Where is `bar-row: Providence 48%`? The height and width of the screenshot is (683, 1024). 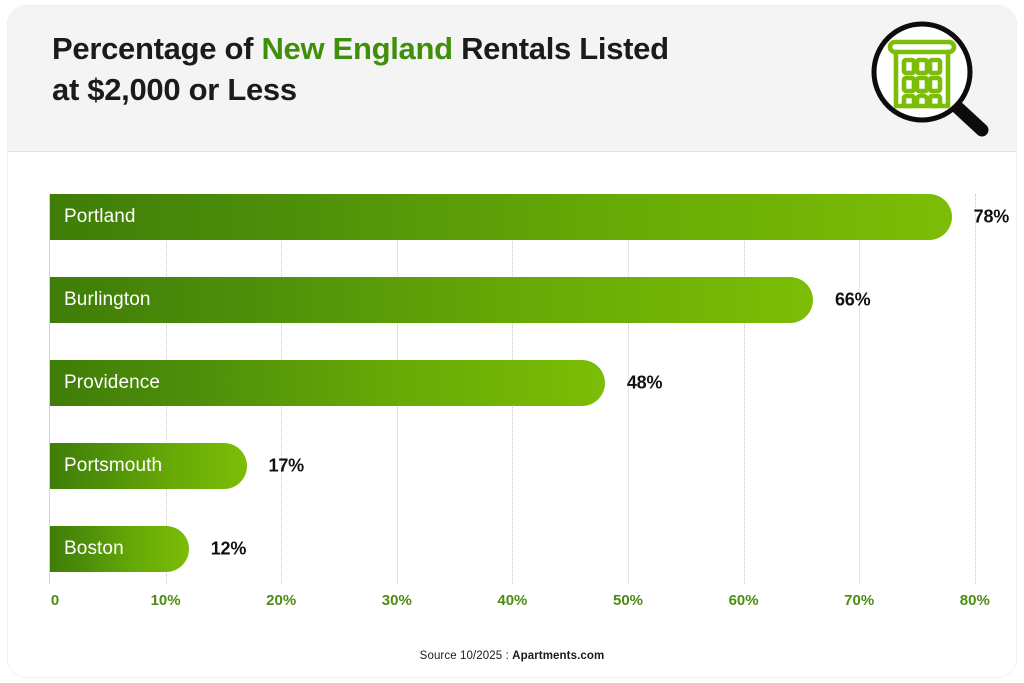
bar-row: Providence 48% is located at coordinates (512, 383).